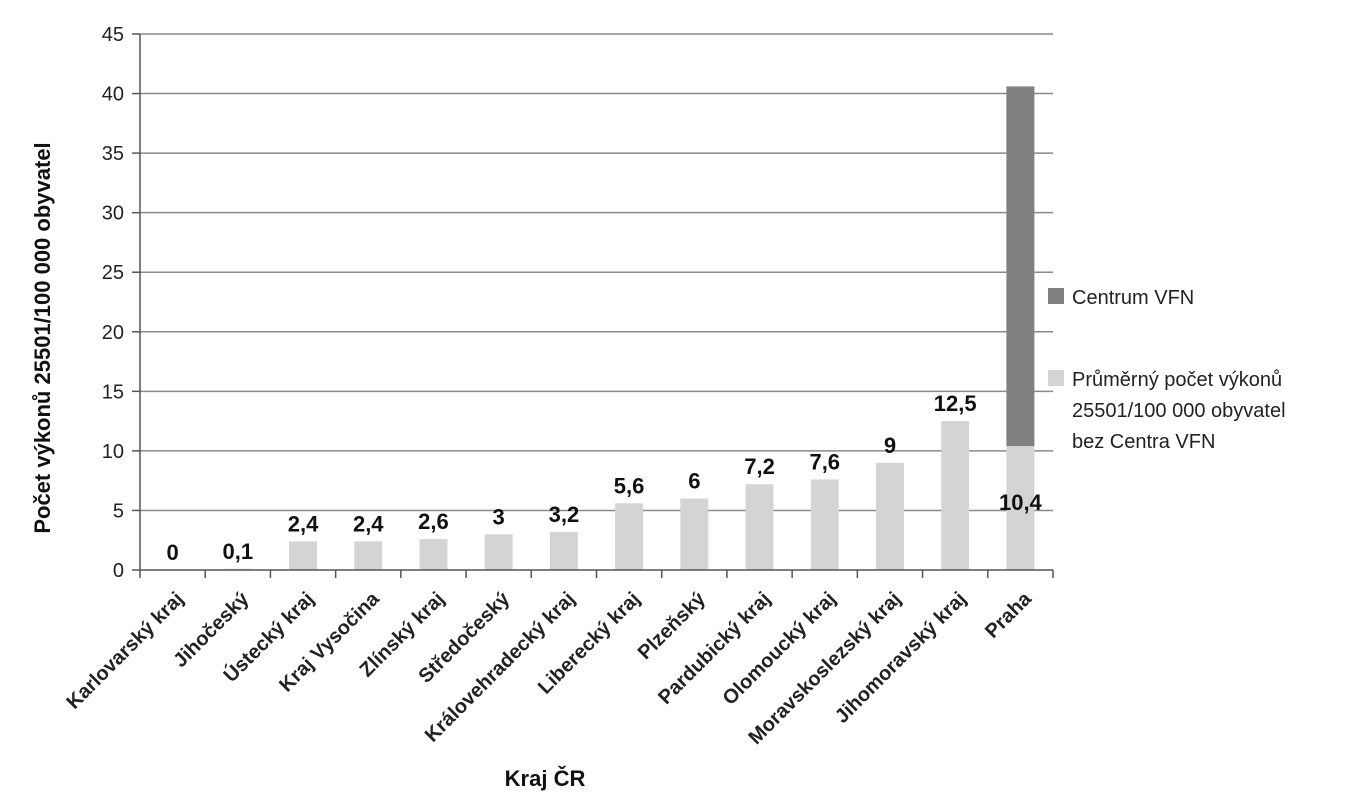 This screenshot has height=805, width=1354. Describe the element at coordinates (113, 154) in the screenshot. I see `y-tick-label: 35` at that location.